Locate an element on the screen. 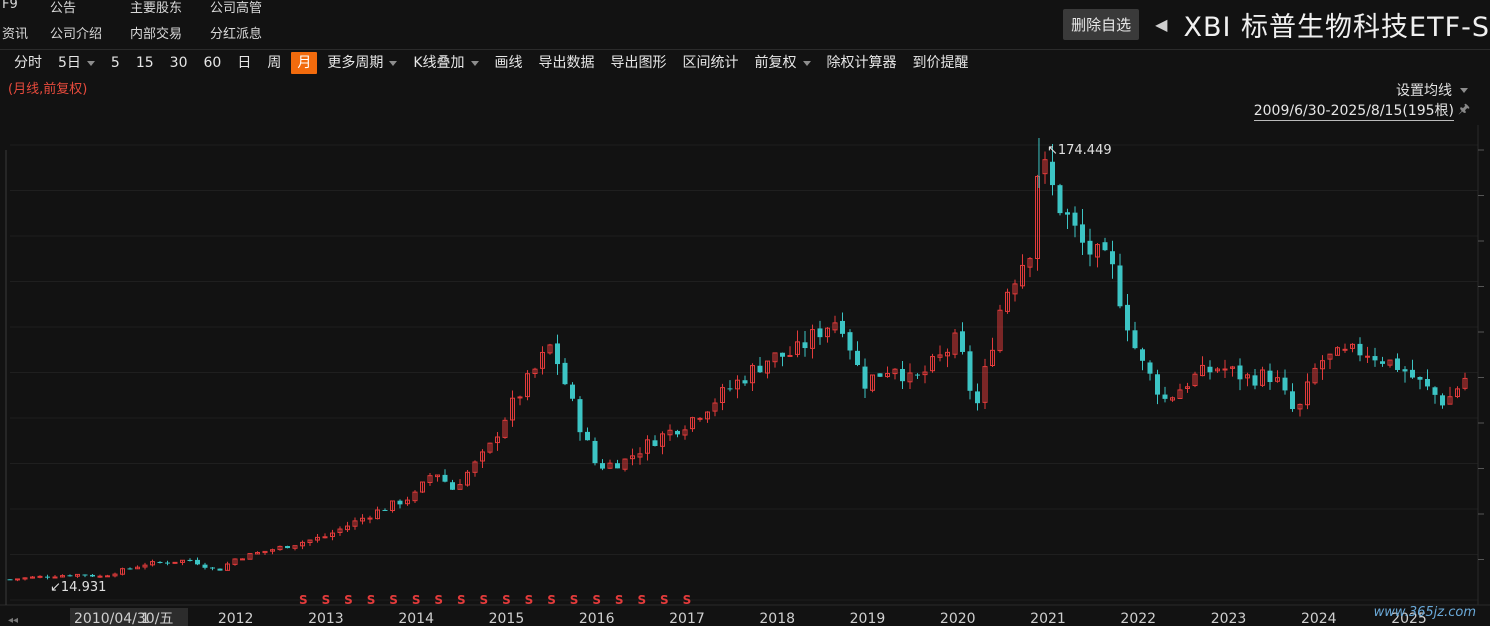 Image resolution: width=1490 pixels, height=626 pixels. toolbar-item-0: 分时 is located at coordinates (28, 63).